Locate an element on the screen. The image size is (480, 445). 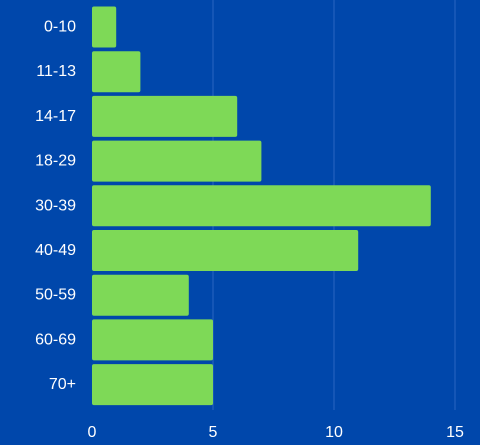
category-label-1: 11-13 is located at coordinates (56, 71).